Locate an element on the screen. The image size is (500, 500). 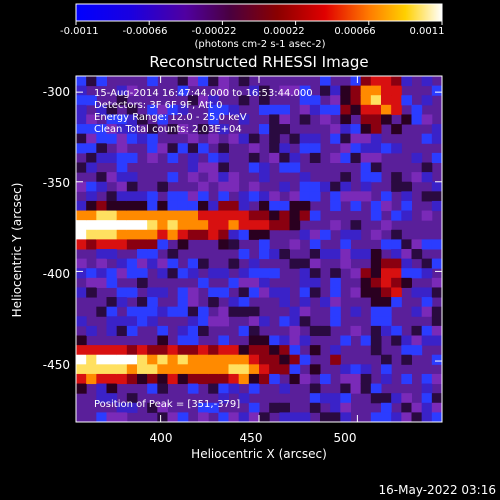
x-tick-label: 400 is located at coordinates (161, 438).